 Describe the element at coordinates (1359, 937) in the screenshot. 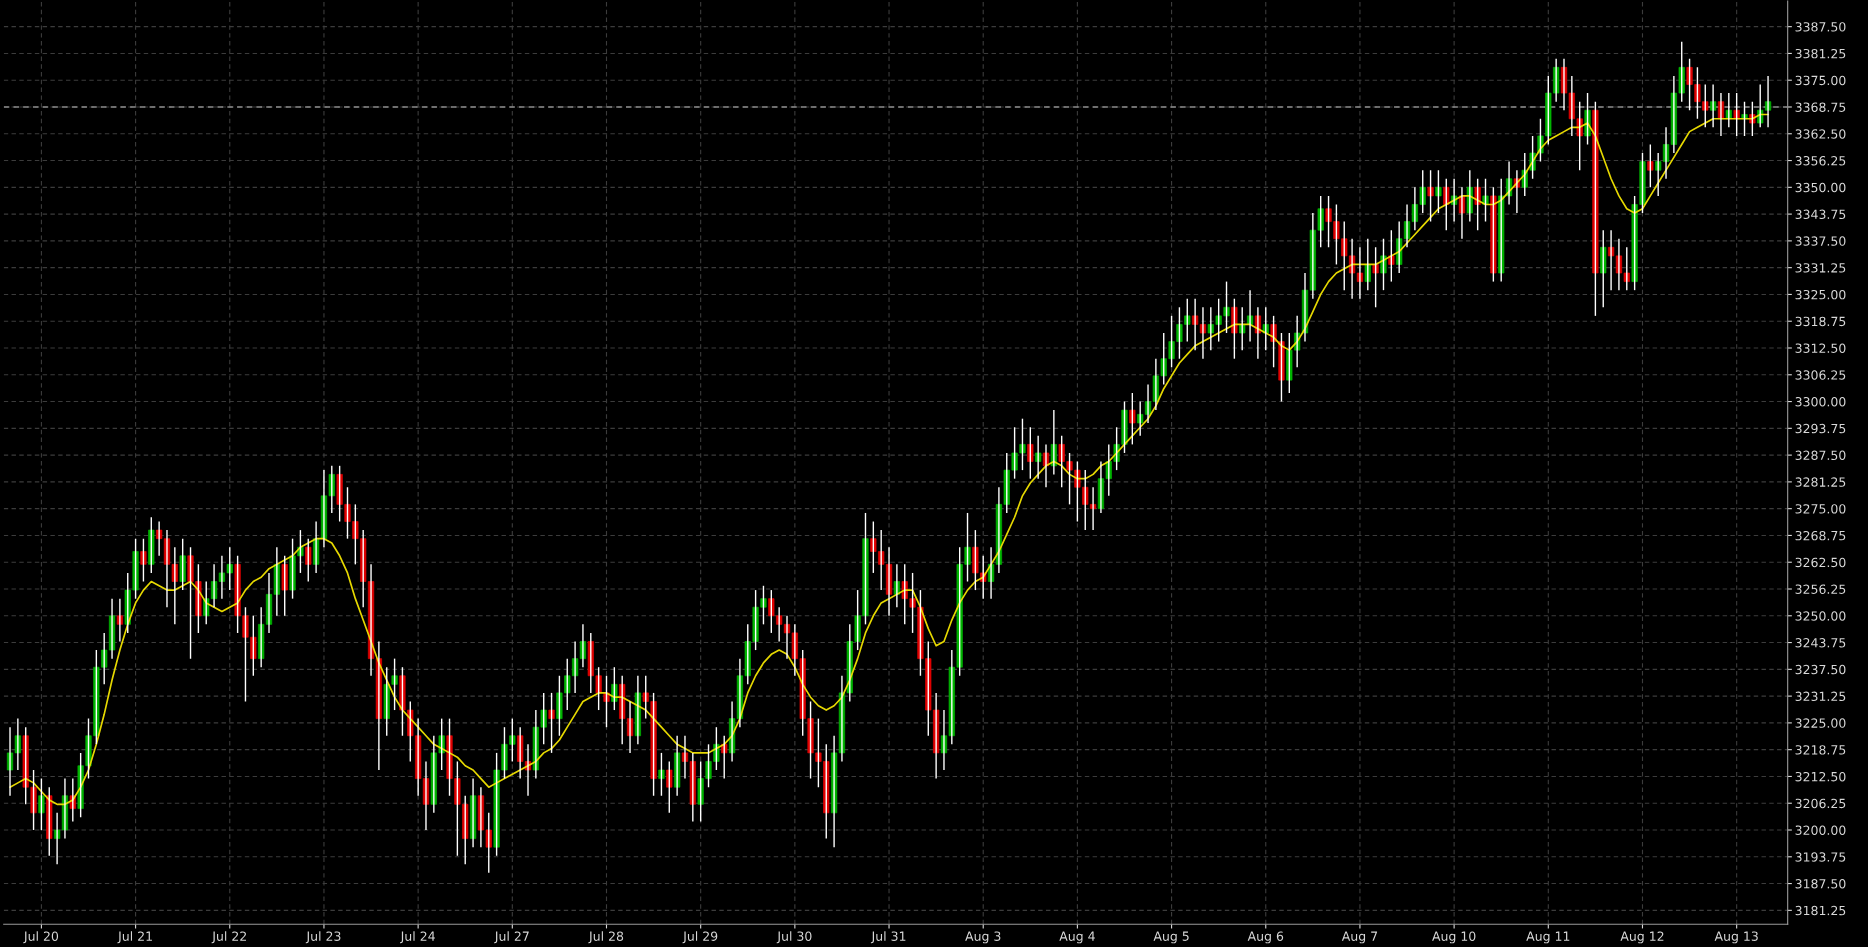

I see `x-tick-label: Aug 7` at that location.